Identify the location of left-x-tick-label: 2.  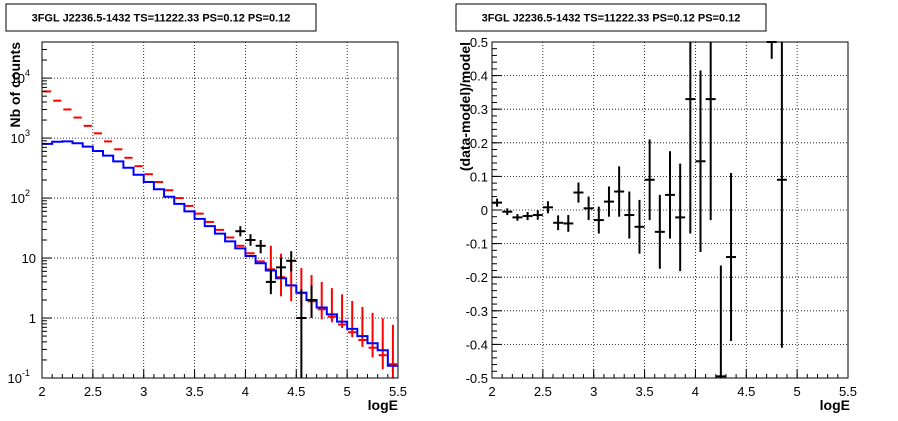
(41, 391).